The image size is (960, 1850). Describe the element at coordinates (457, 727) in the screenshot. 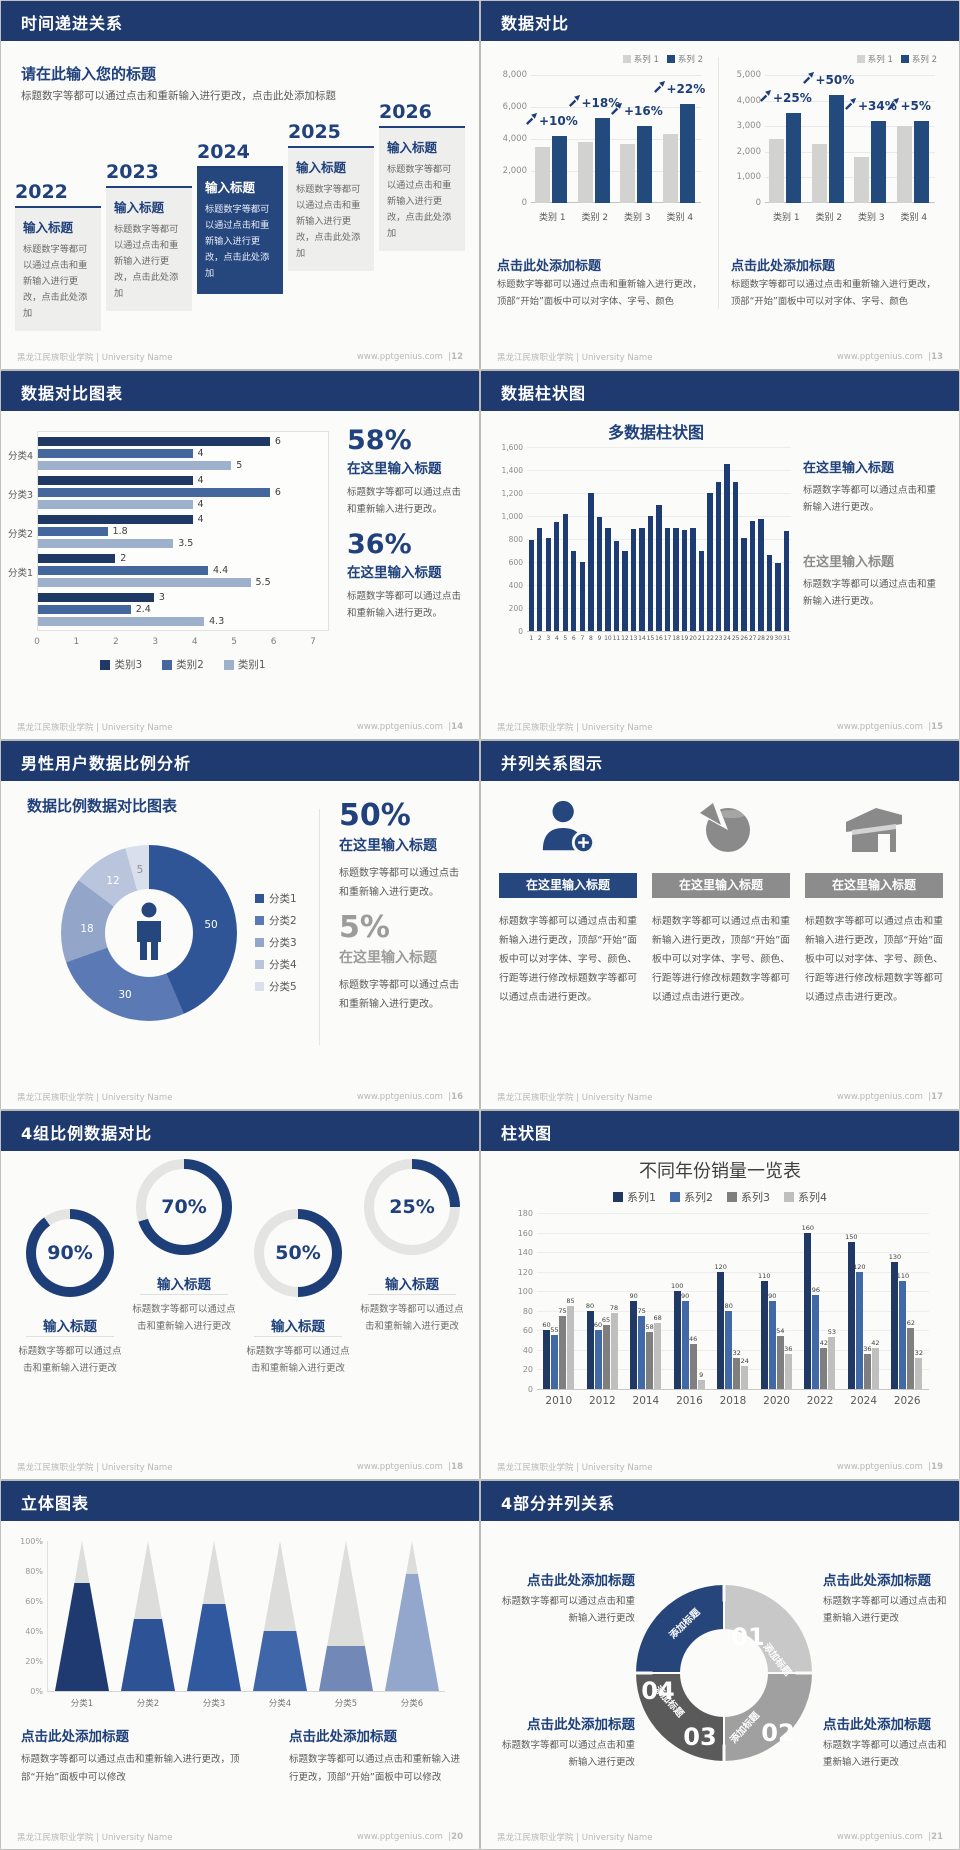

I see `footer-page-number: 14` at that location.